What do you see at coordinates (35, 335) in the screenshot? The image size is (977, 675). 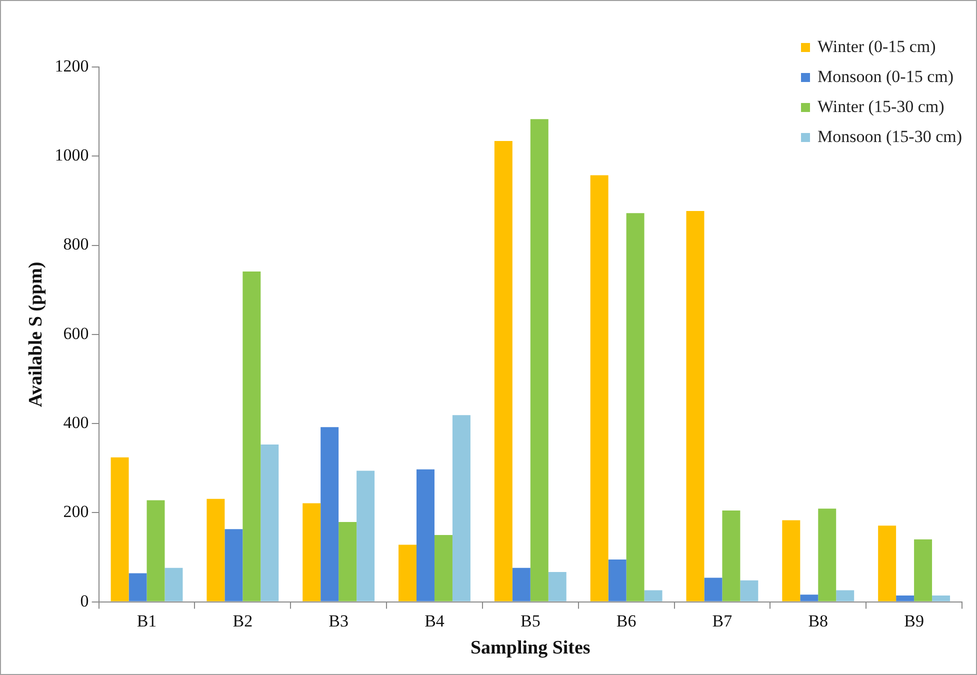 I see `y-axis-title: Available S (ppm)` at bounding box center [35, 335].